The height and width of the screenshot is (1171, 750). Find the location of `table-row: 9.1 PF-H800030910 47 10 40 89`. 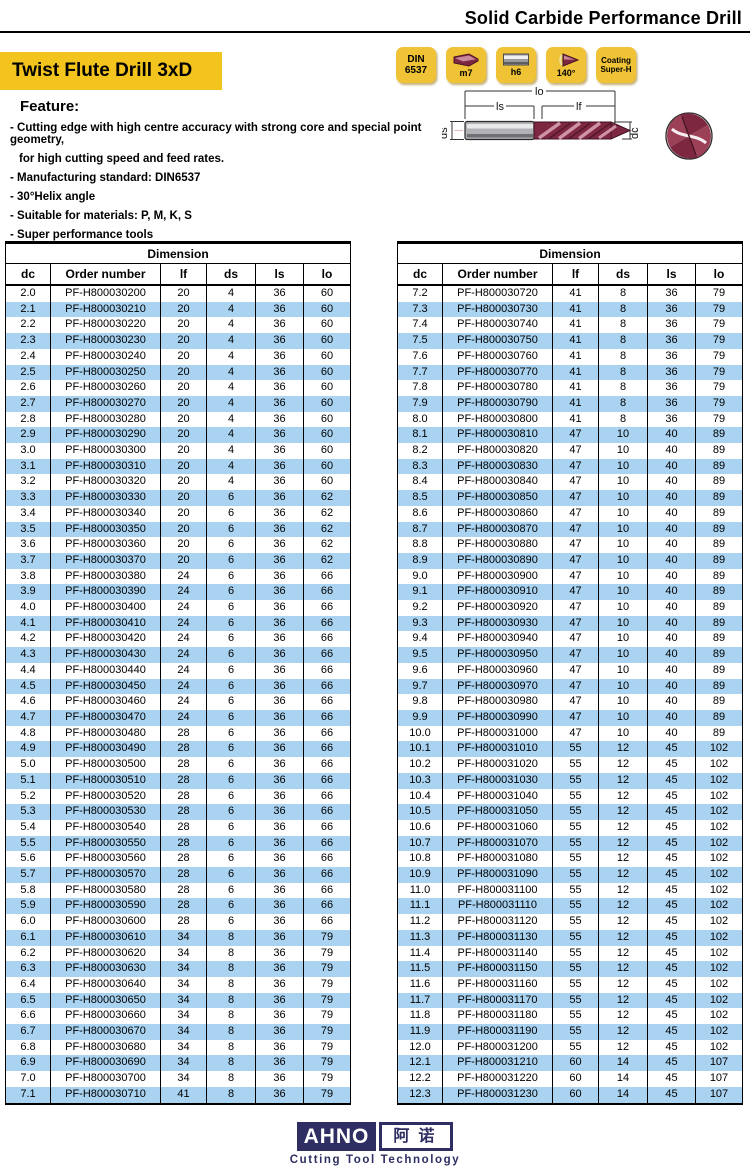

table-row: 9.1 PF-H800030910 47 10 40 89 is located at coordinates (570, 592).